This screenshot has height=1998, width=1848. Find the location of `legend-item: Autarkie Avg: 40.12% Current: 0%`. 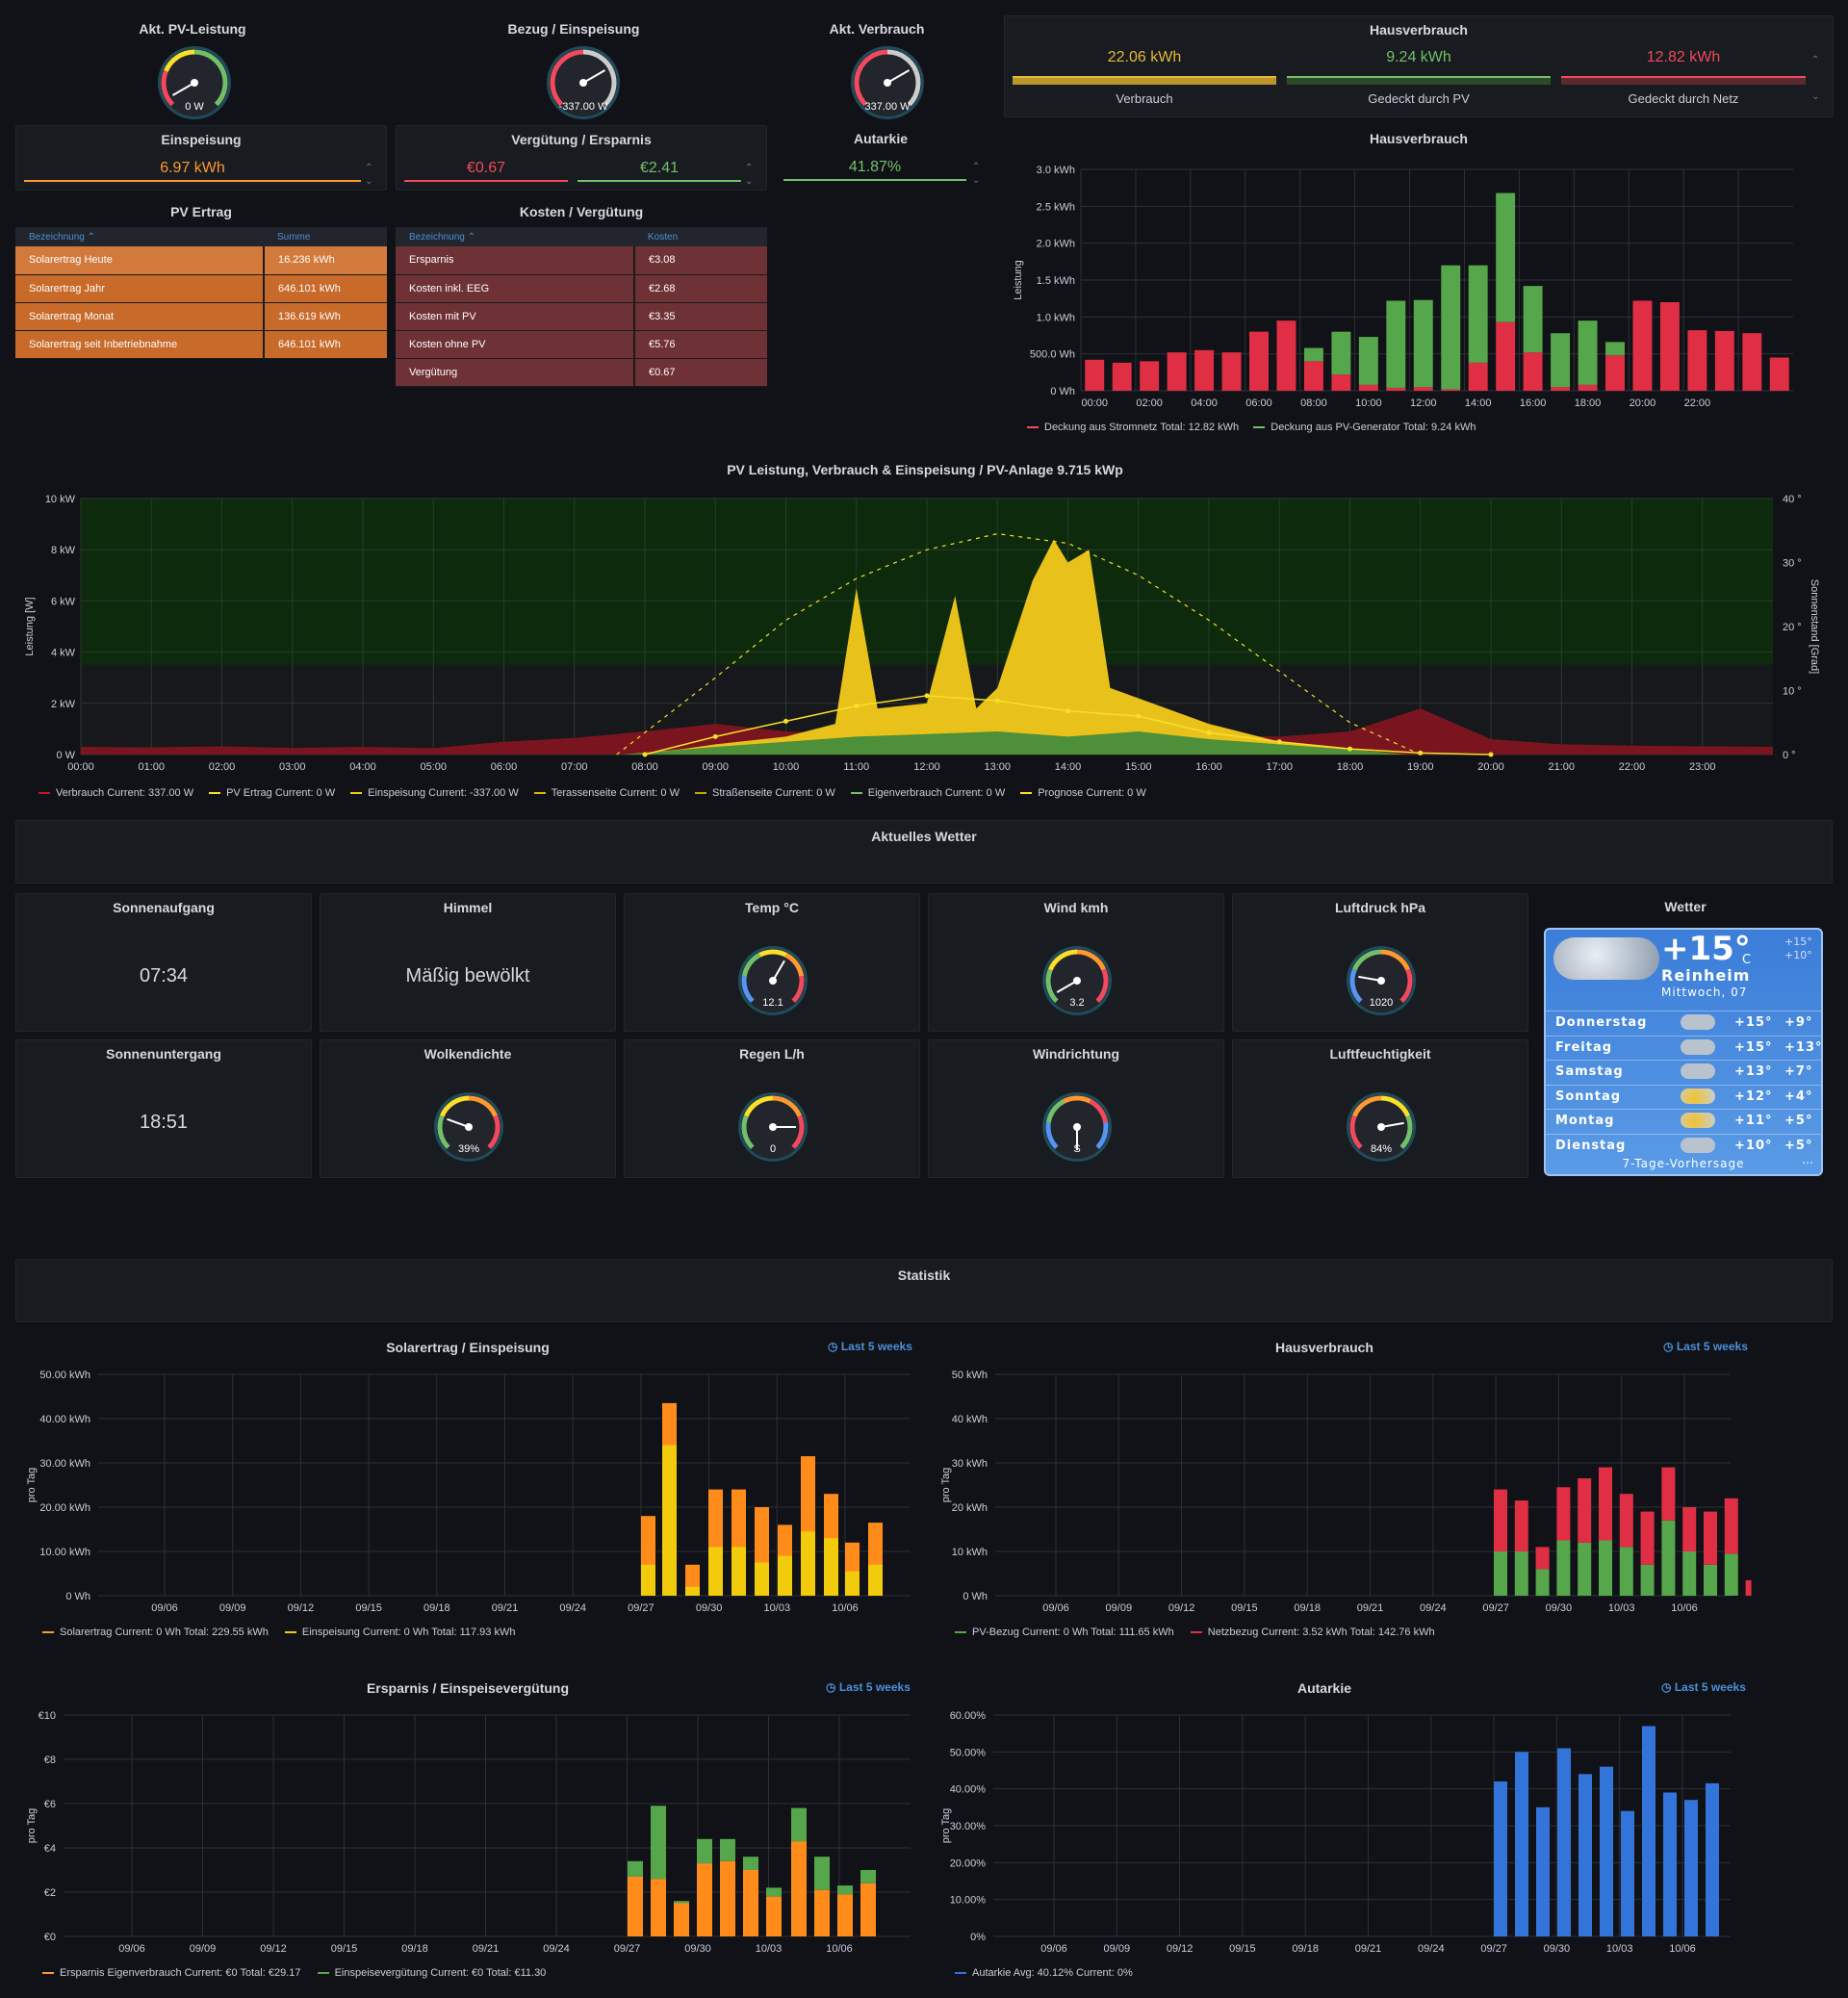

legend-item: Autarkie Avg: 40.12% Current: 0% is located at coordinates (1041, 1973).